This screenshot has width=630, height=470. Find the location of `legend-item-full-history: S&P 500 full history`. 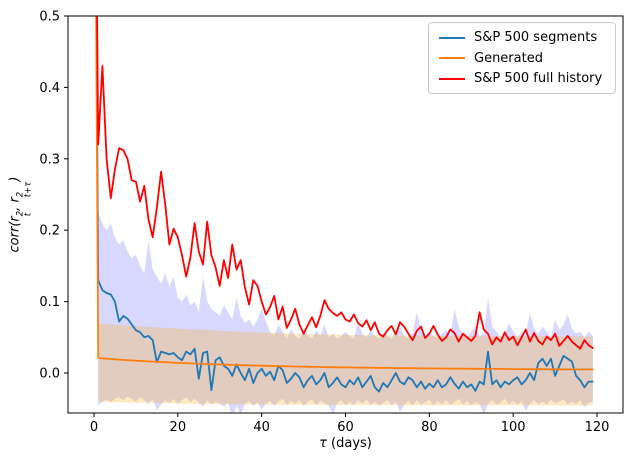

legend-item-full-history: S&P 500 full history is located at coordinates (522, 78).